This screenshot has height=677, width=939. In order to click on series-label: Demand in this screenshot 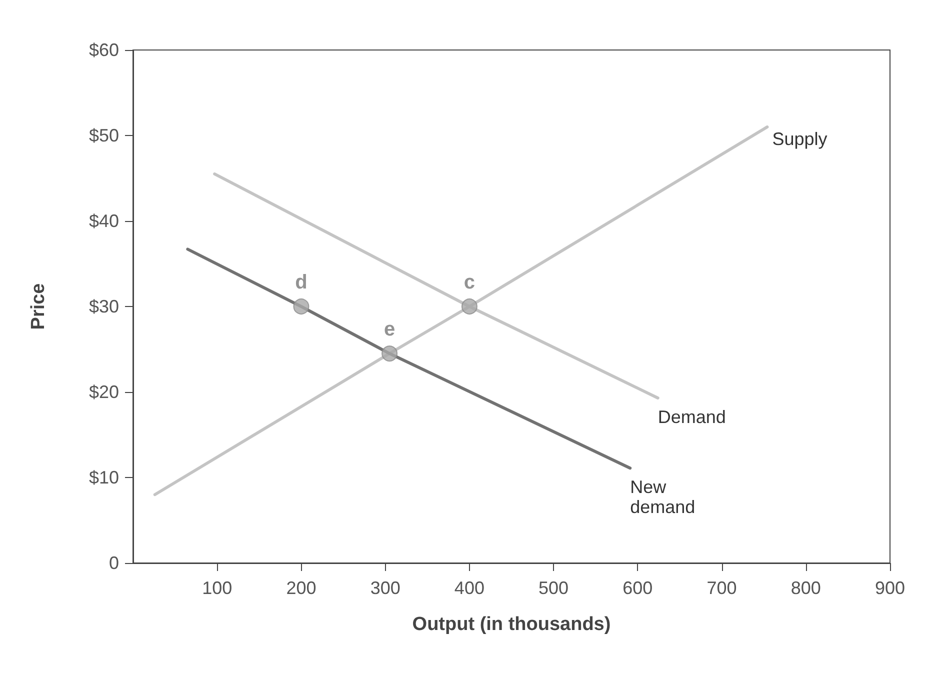, I will do `click(692, 416)`.